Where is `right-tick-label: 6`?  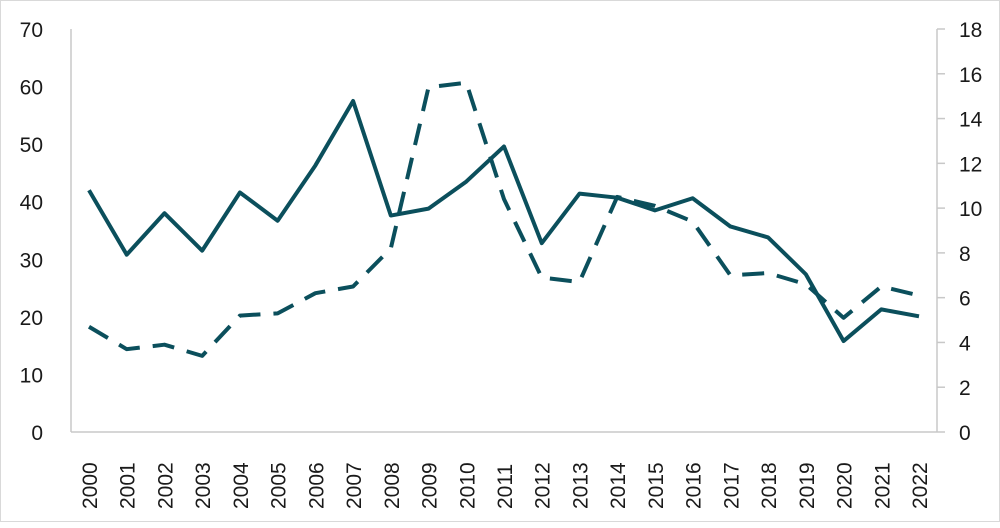
right-tick-label: 6 is located at coordinates (965, 299).